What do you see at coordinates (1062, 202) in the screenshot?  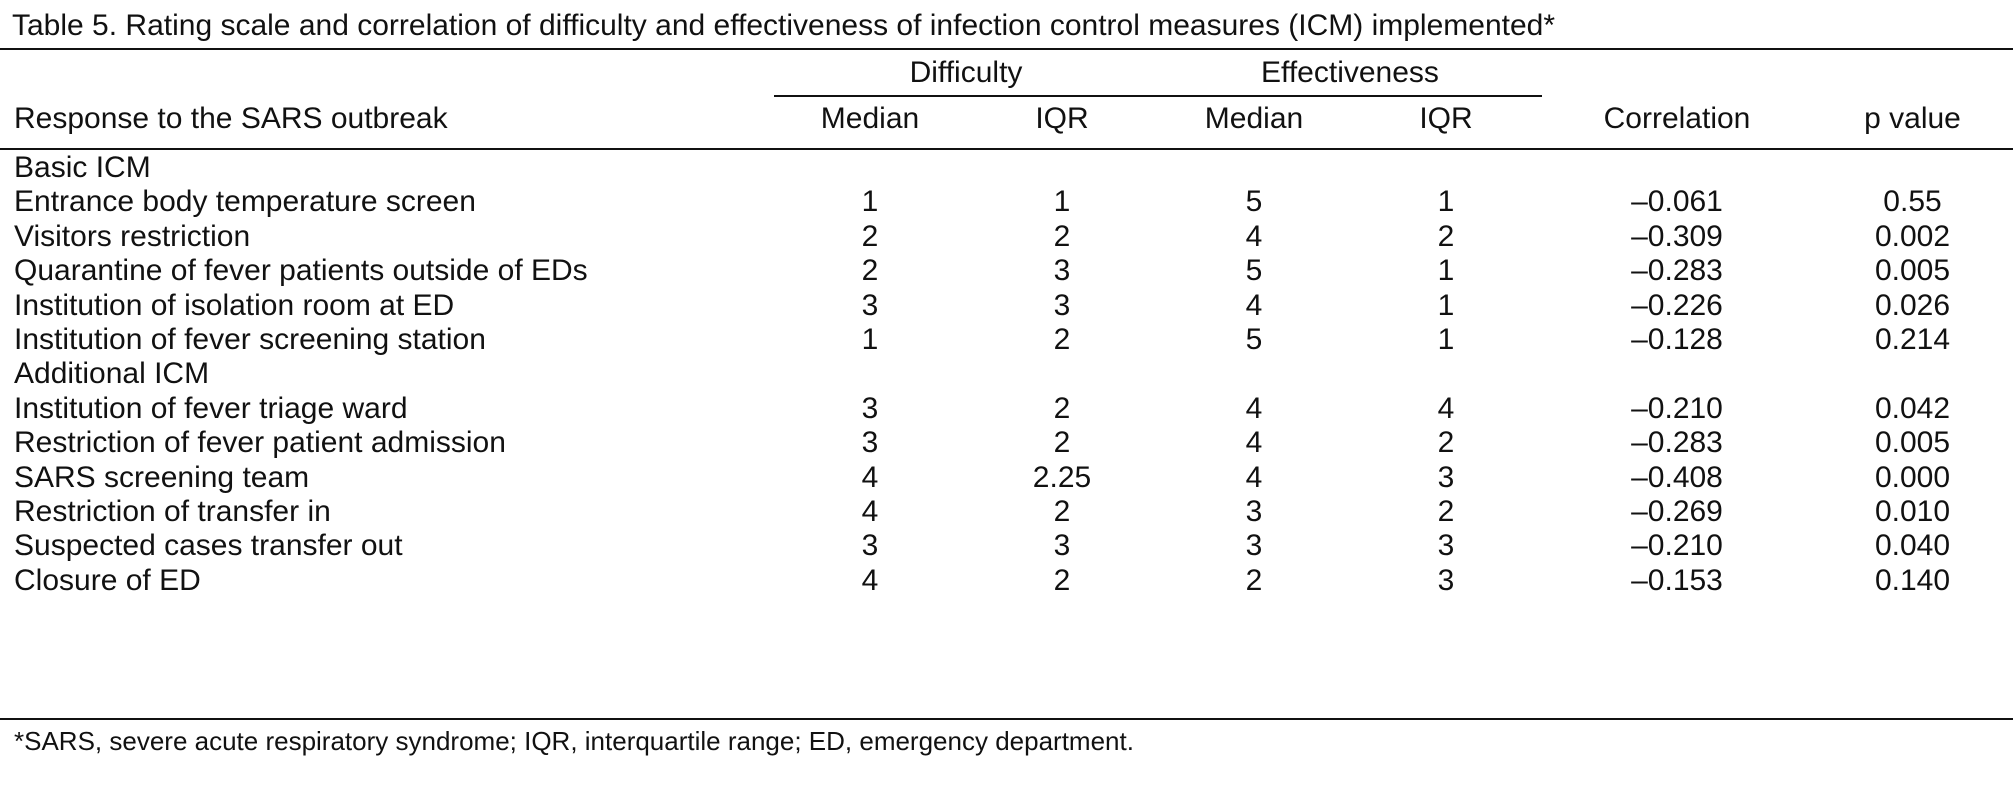 I see `difficulty-iqr-cell: 1` at bounding box center [1062, 202].